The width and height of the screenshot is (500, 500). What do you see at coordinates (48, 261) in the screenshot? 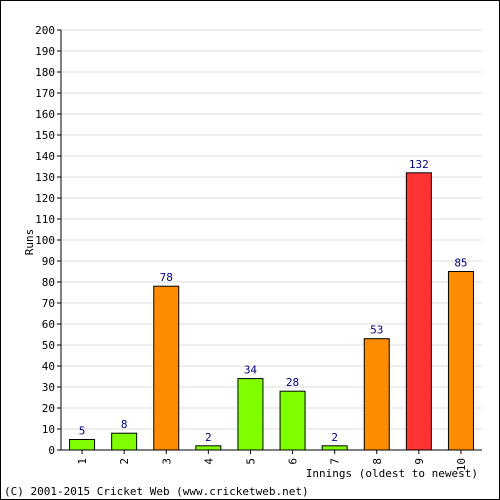
I see `y-tick-label: 90` at bounding box center [48, 261].